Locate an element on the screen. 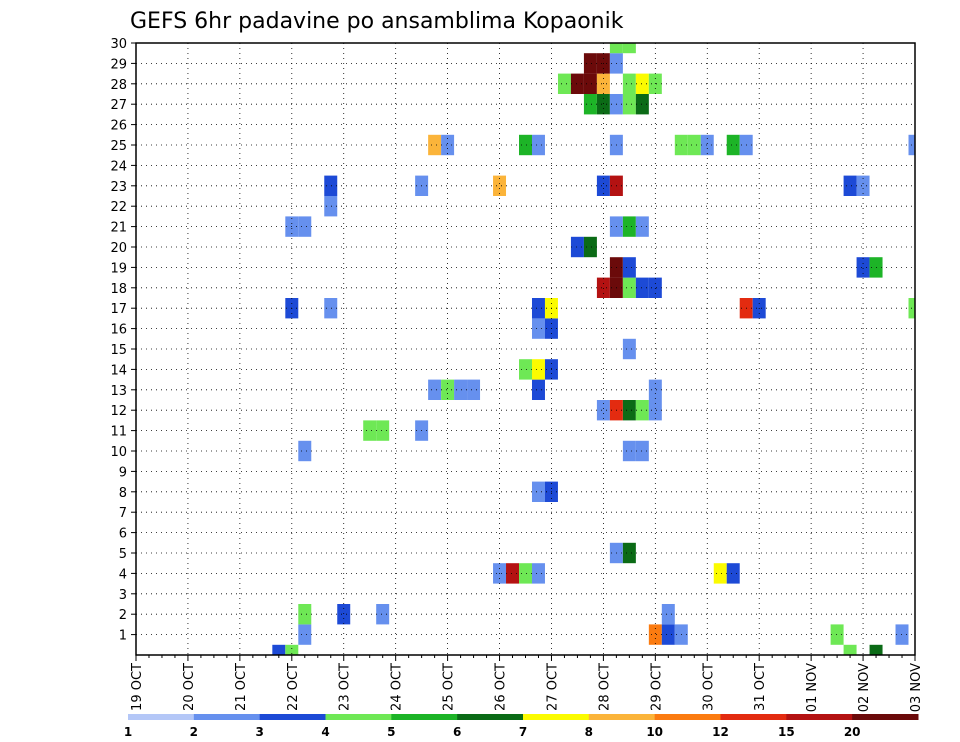  x-tick-label: 23 OCT is located at coordinates (345, 687).